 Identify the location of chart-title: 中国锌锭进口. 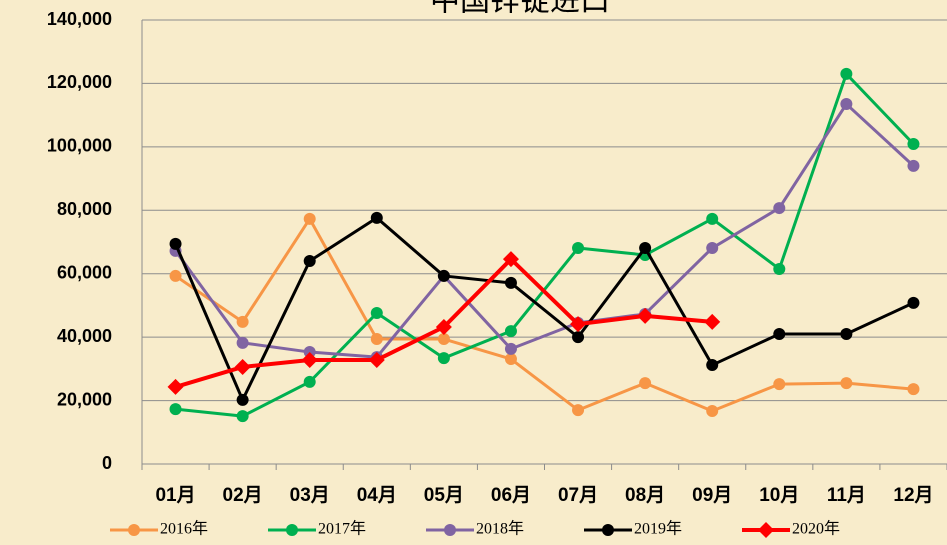
(520, 9).